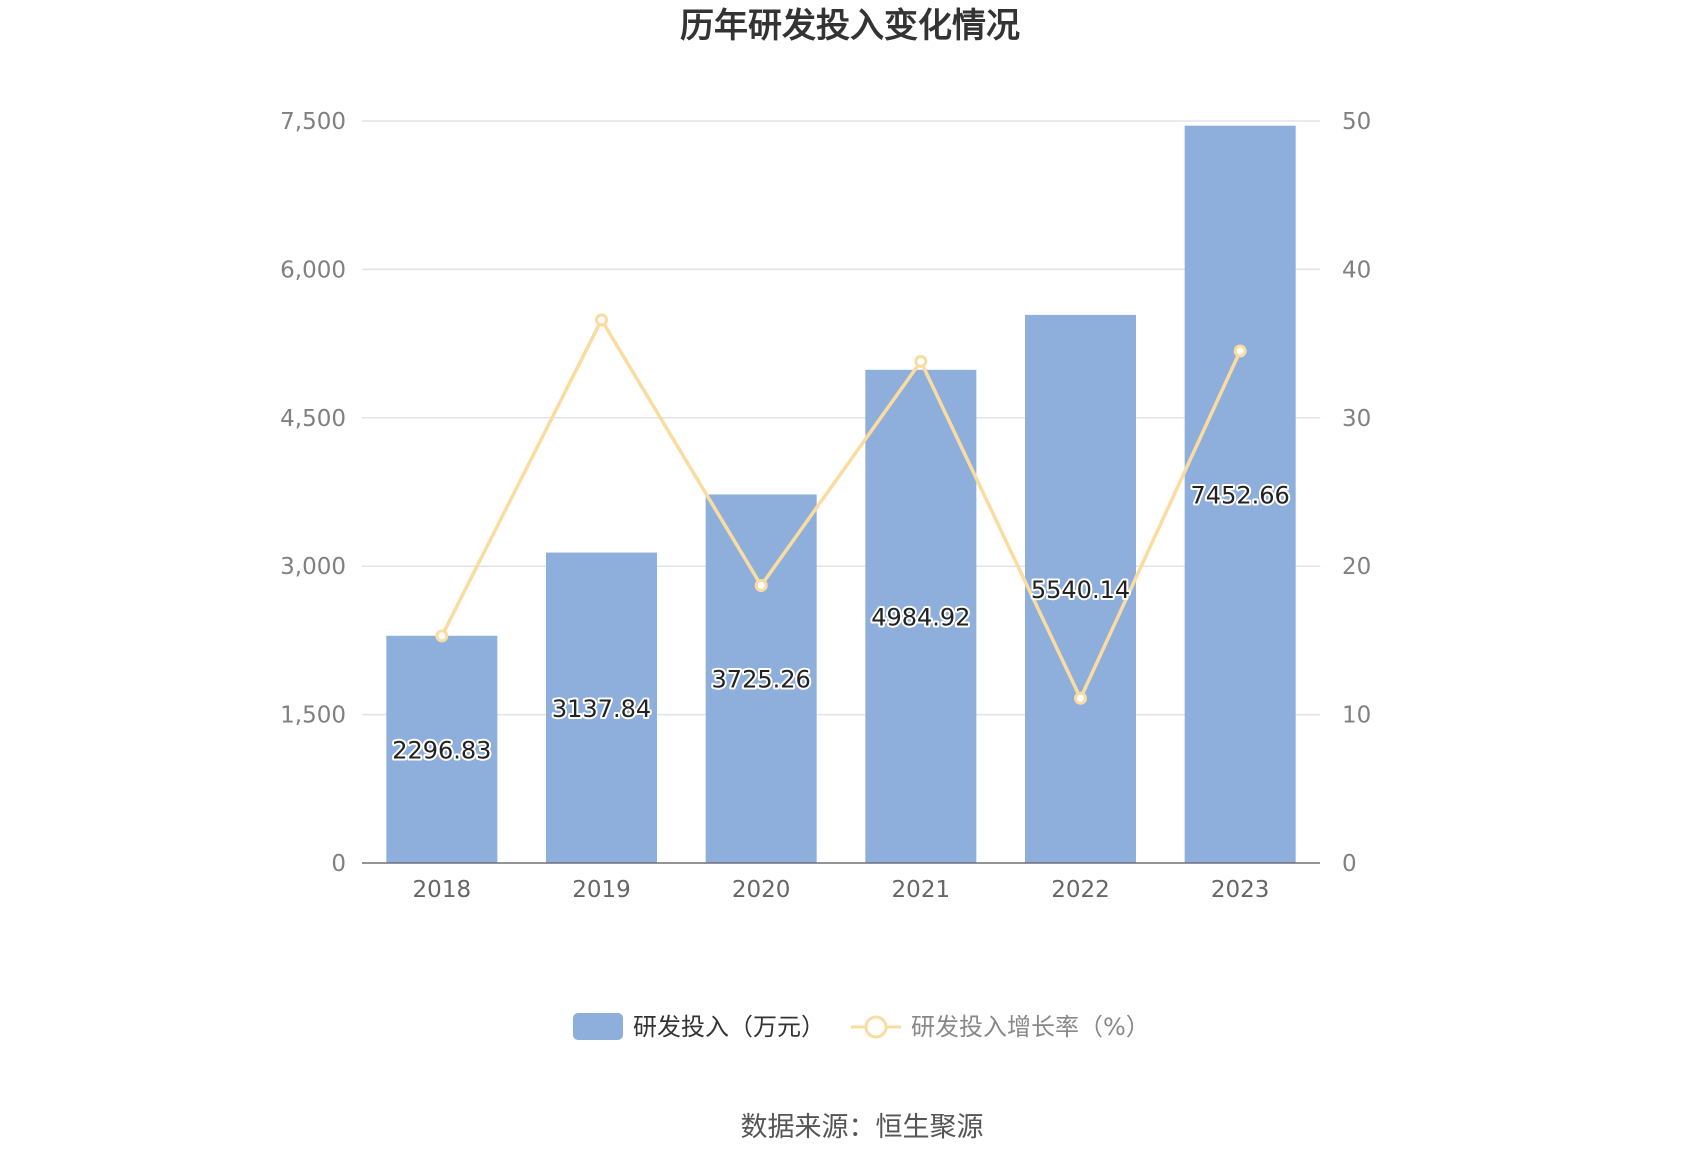  What do you see at coordinates (876, 1027) in the screenshot?
I see `legend-swatch-marker` at bounding box center [876, 1027].